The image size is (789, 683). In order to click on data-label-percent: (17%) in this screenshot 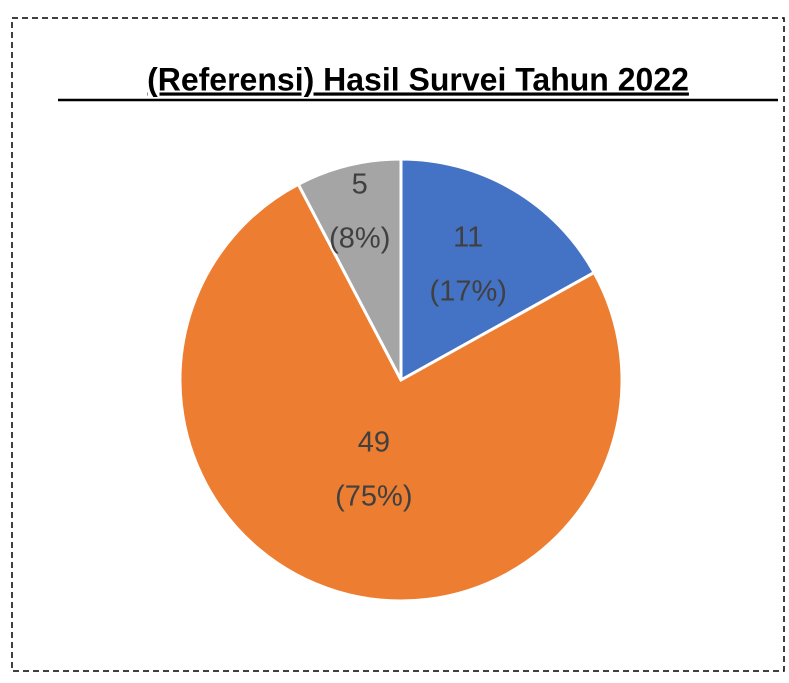, I will do `click(468, 291)`.